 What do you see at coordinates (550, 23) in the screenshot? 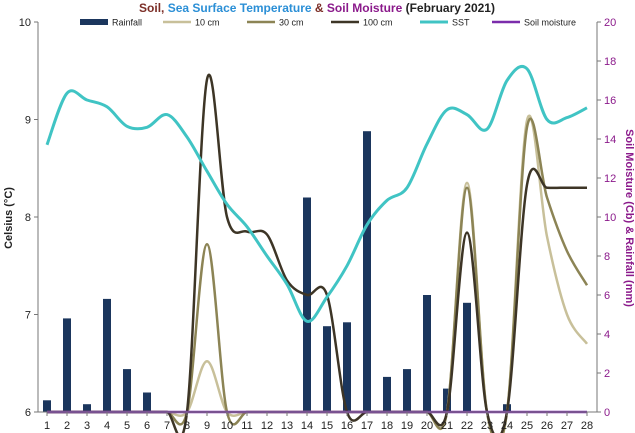
I see `legend-label: Soil moisture` at bounding box center [550, 23].